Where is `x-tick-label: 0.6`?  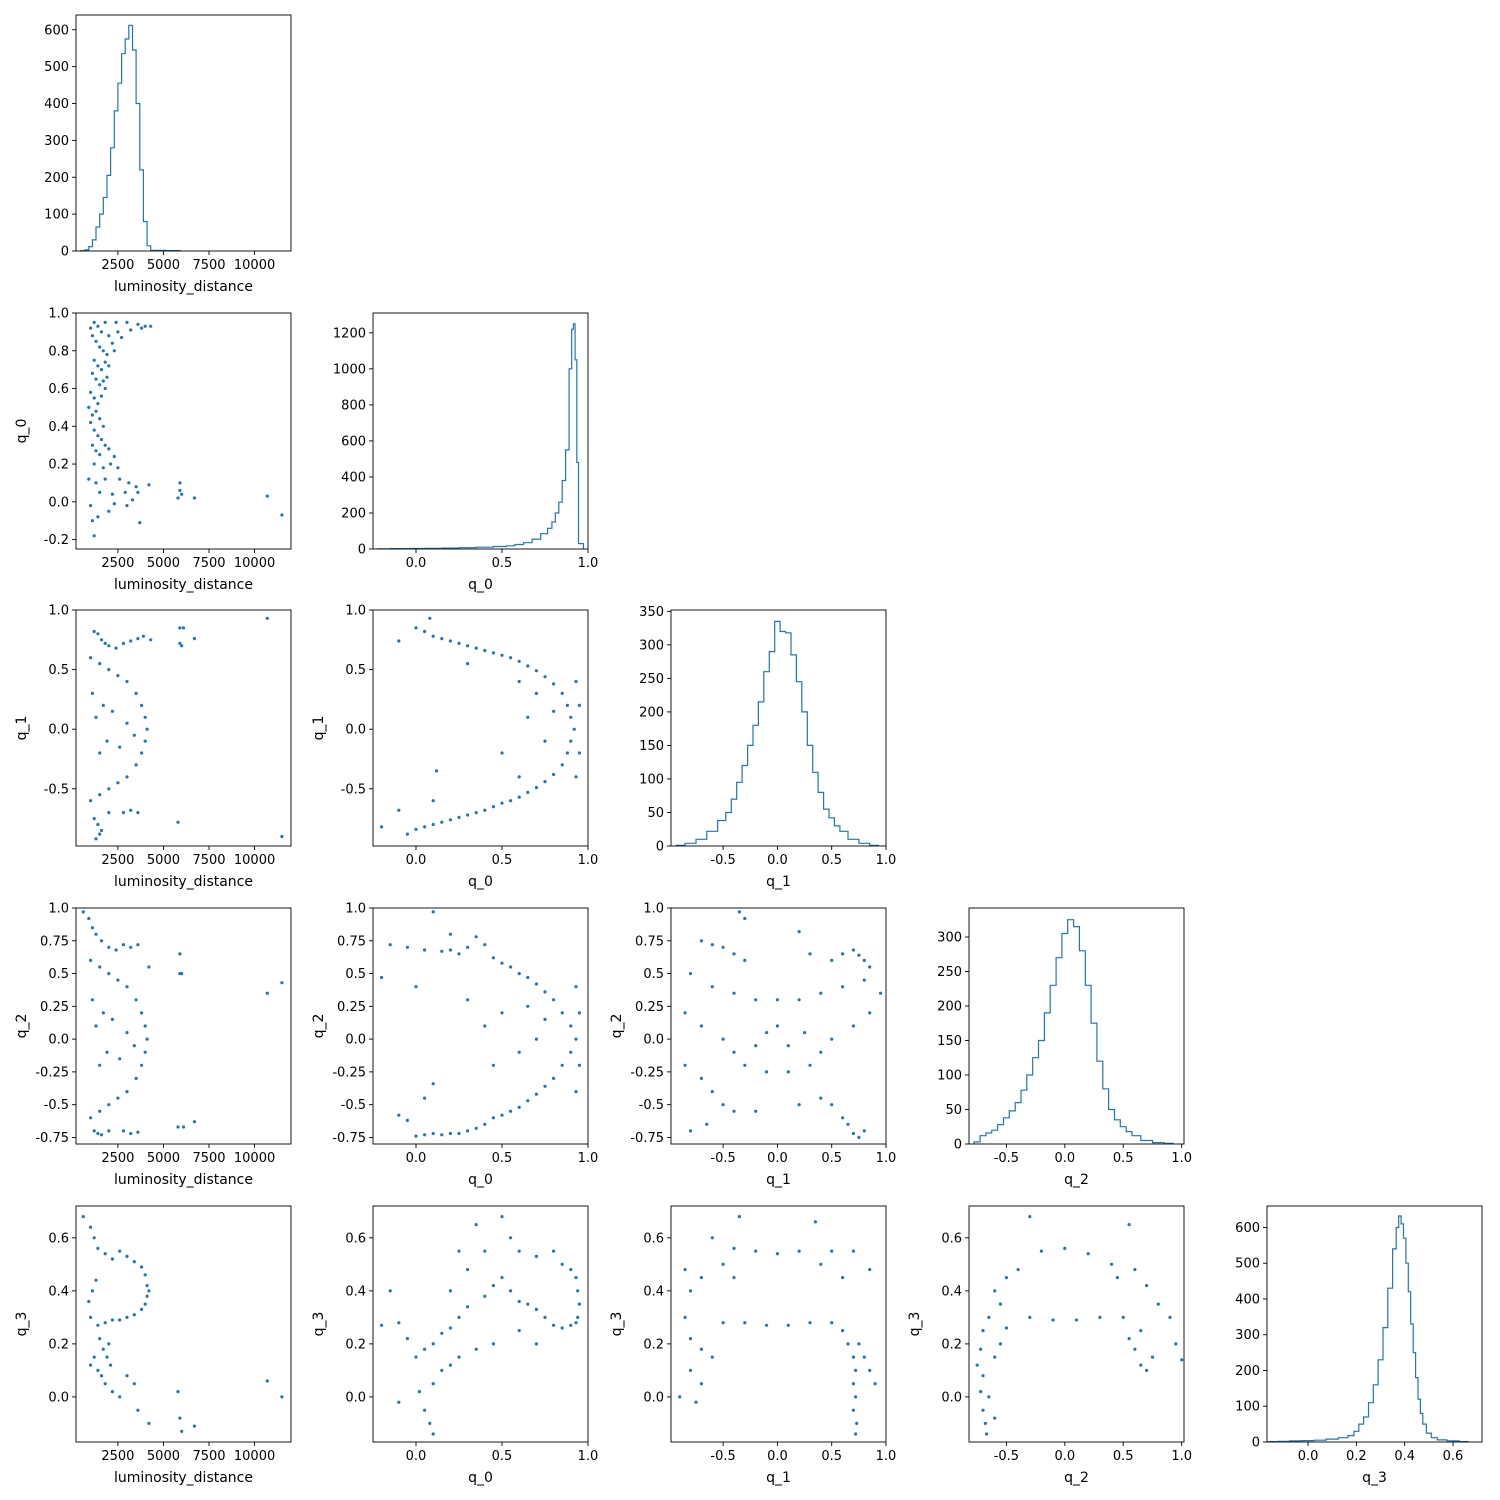 x-tick-label: 0.6 is located at coordinates (1453, 1456).